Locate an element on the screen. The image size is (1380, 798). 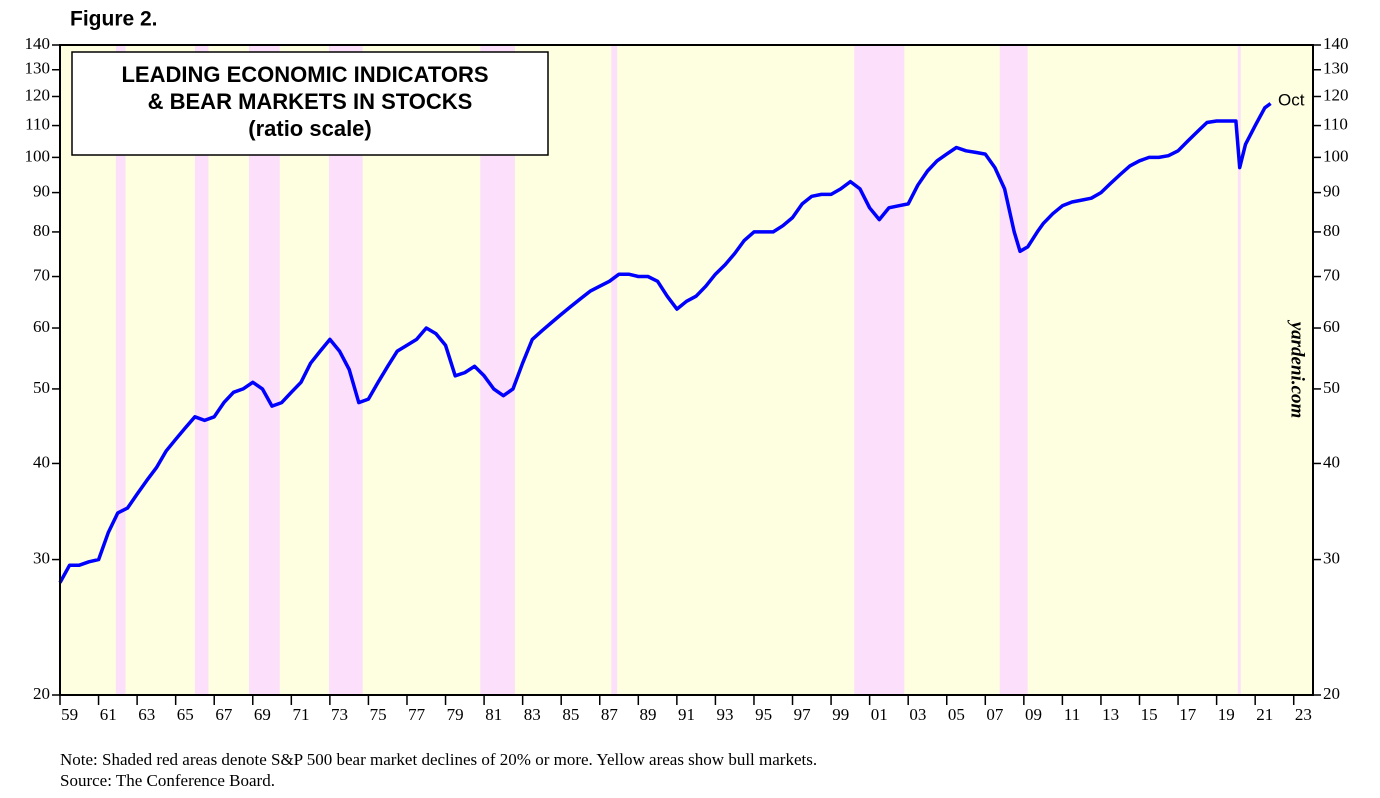
x-tick-label: 97 is located at coordinates (803, 714).